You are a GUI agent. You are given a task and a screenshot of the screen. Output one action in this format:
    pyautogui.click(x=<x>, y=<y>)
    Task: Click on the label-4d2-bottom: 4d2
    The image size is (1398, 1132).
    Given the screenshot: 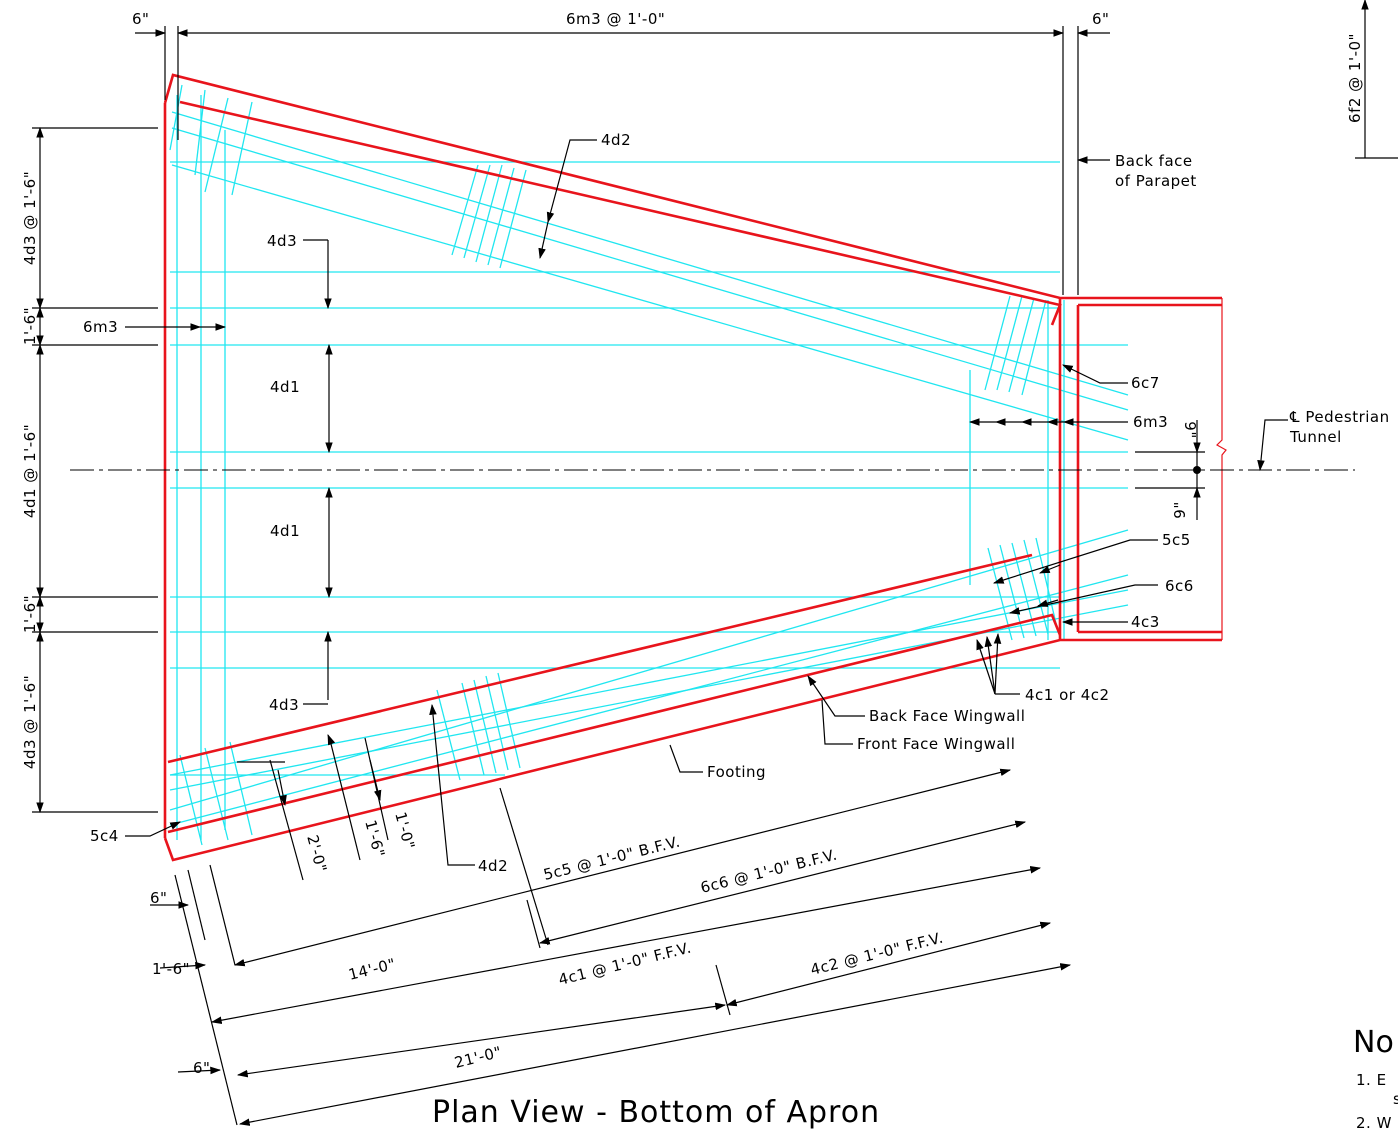 What is the action you would take?
    pyautogui.click(x=493, y=866)
    